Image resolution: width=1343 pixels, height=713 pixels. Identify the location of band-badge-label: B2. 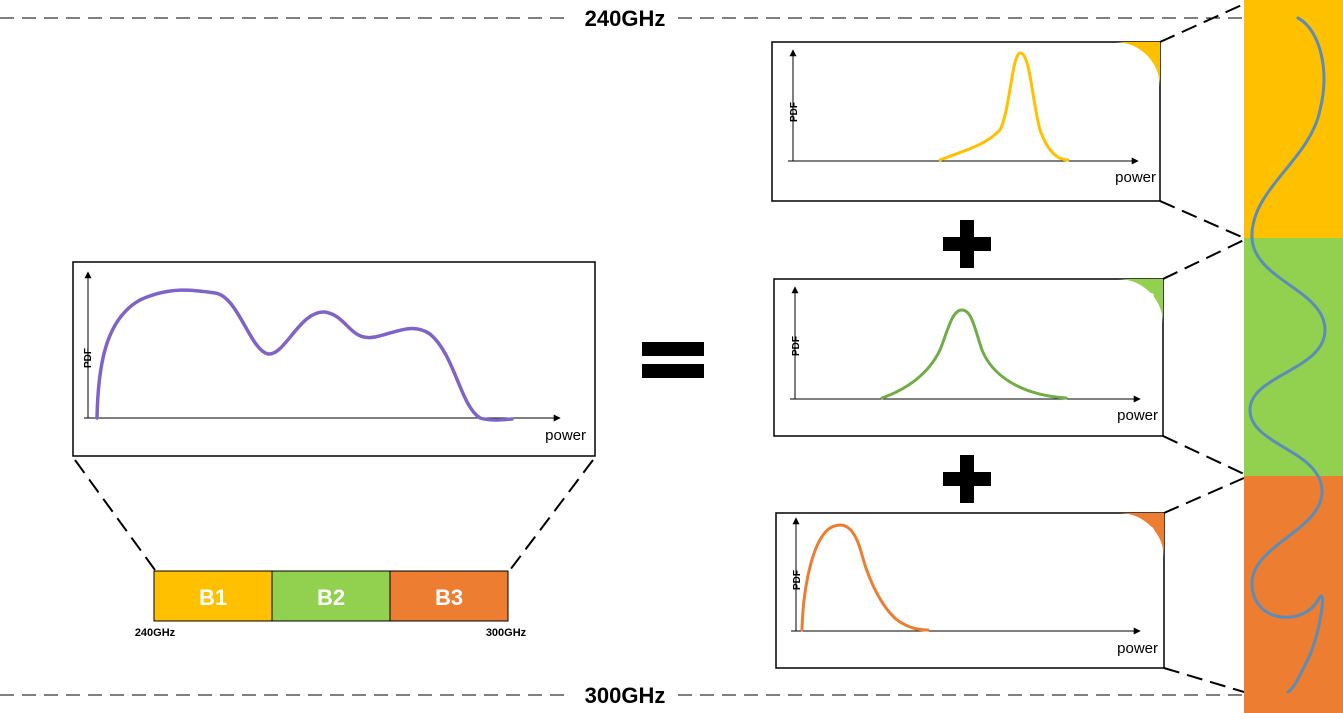
(1146, 297).